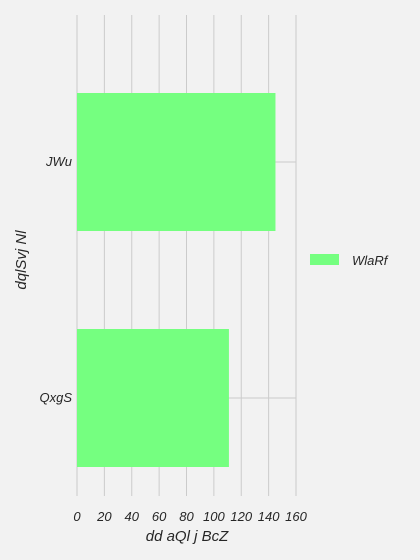 The width and height of the screenshot is (420, 560). I want to click on x-tick-label: 160, so click(296, 516).